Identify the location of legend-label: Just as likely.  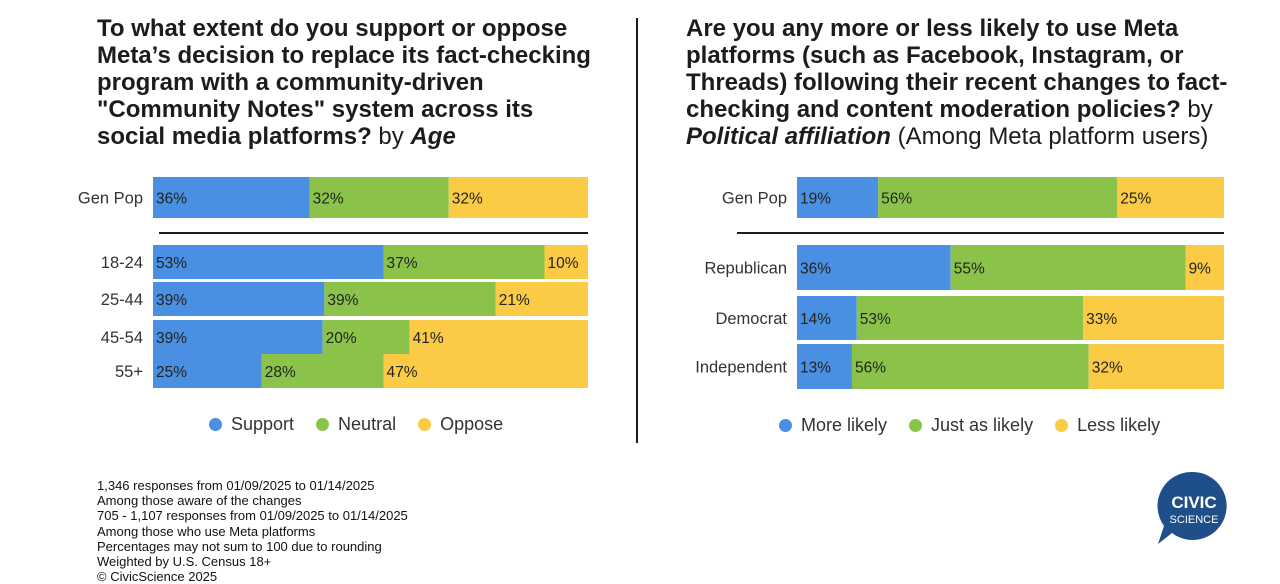
(982, 425).